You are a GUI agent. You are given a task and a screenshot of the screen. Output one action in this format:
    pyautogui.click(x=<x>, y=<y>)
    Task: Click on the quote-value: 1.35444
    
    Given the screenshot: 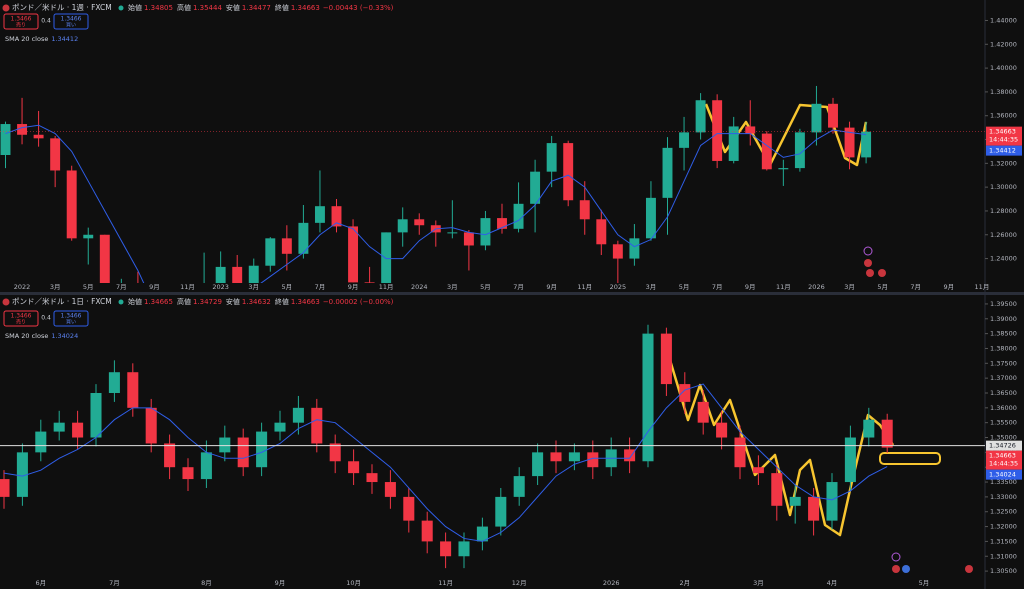 What is the action you would take?
    pyautogui.click(x=207, y=8)
    